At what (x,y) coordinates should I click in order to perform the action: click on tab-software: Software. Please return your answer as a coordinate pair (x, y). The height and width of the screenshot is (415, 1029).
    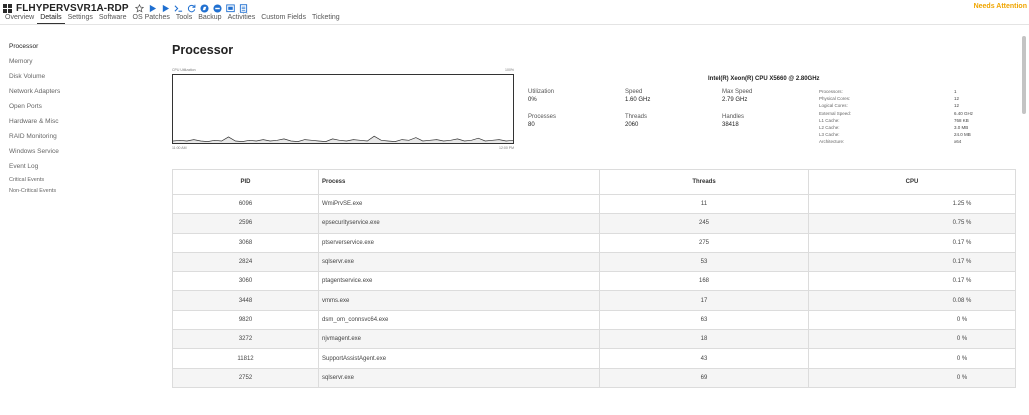
    Looking at the image, I should click on (112, 17).